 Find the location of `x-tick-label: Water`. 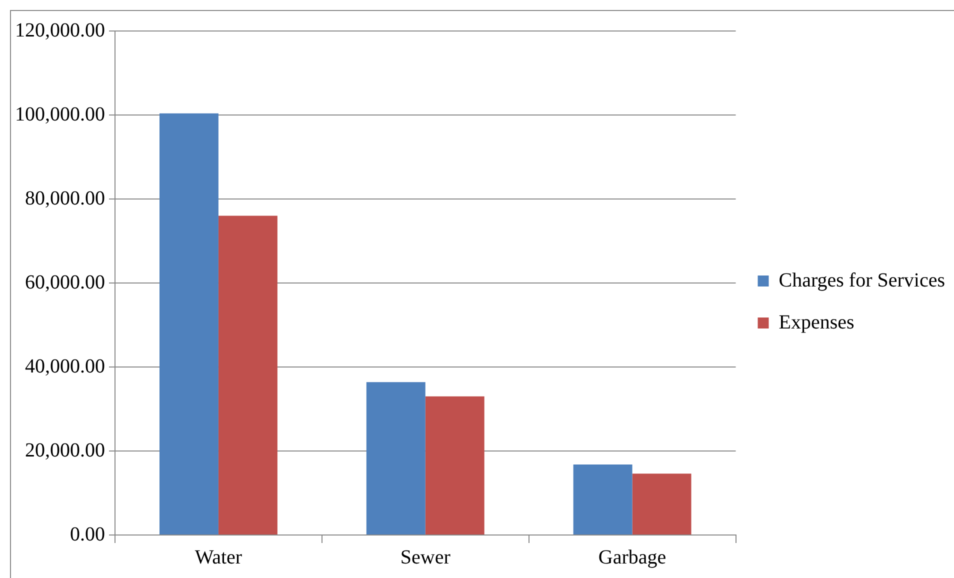

x-tick-label: Water is located at coordinates (218, 557).